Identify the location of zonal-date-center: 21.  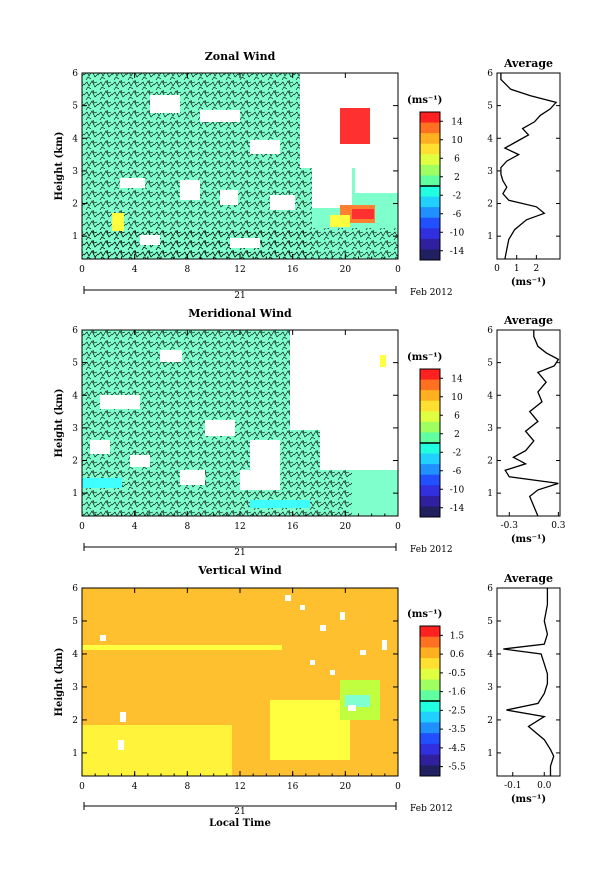
(239, 296).